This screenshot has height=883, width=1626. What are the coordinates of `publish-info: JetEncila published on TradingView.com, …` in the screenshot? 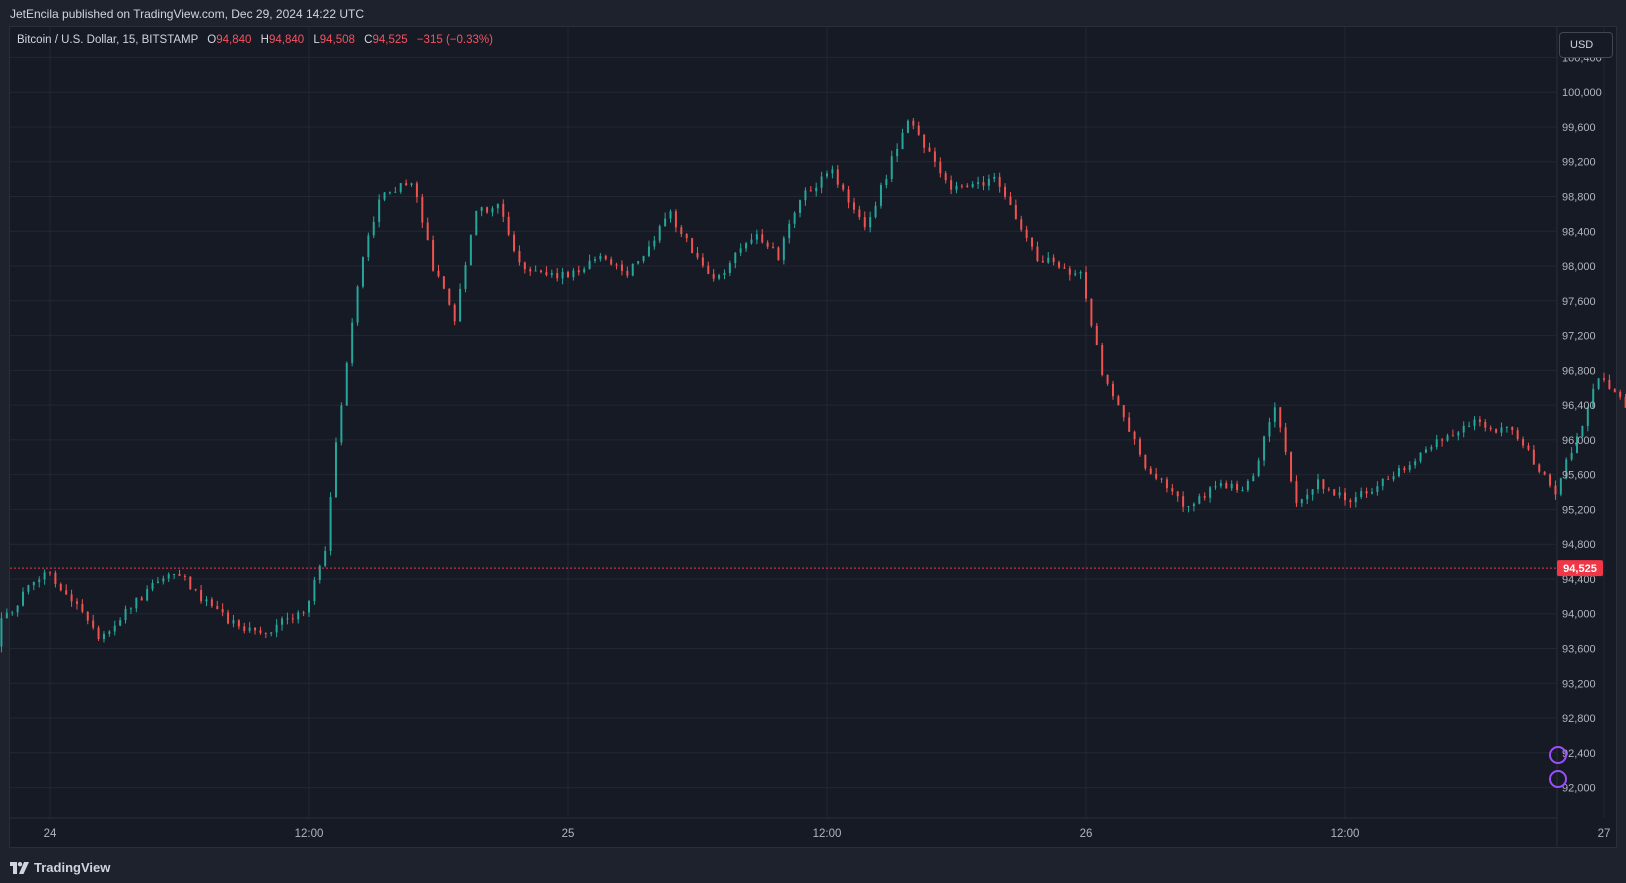 It's located at (187, 14).